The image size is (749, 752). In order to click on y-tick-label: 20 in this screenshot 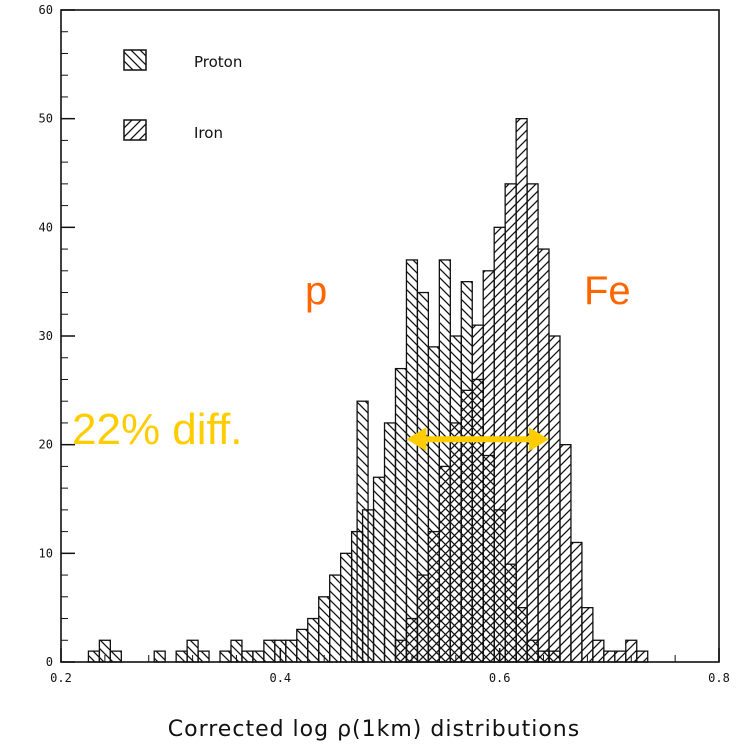, I will do `click(46, 445)`.